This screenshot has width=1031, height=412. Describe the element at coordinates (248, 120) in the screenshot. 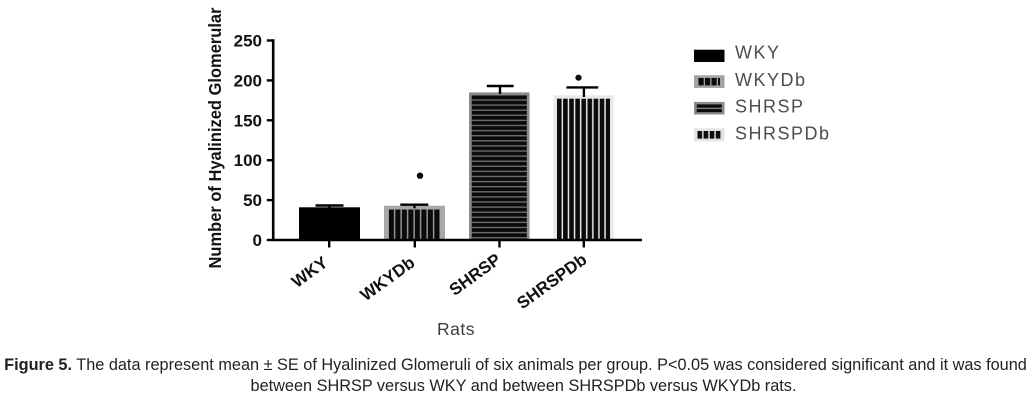

I see `svg-text: 150` at that location.